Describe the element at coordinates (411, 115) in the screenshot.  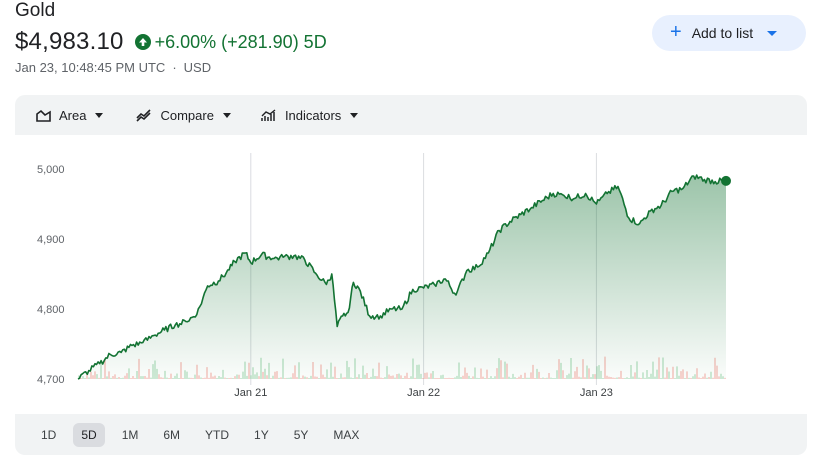
I see `chart-toolbar: Area Compare Indicators` at that location.